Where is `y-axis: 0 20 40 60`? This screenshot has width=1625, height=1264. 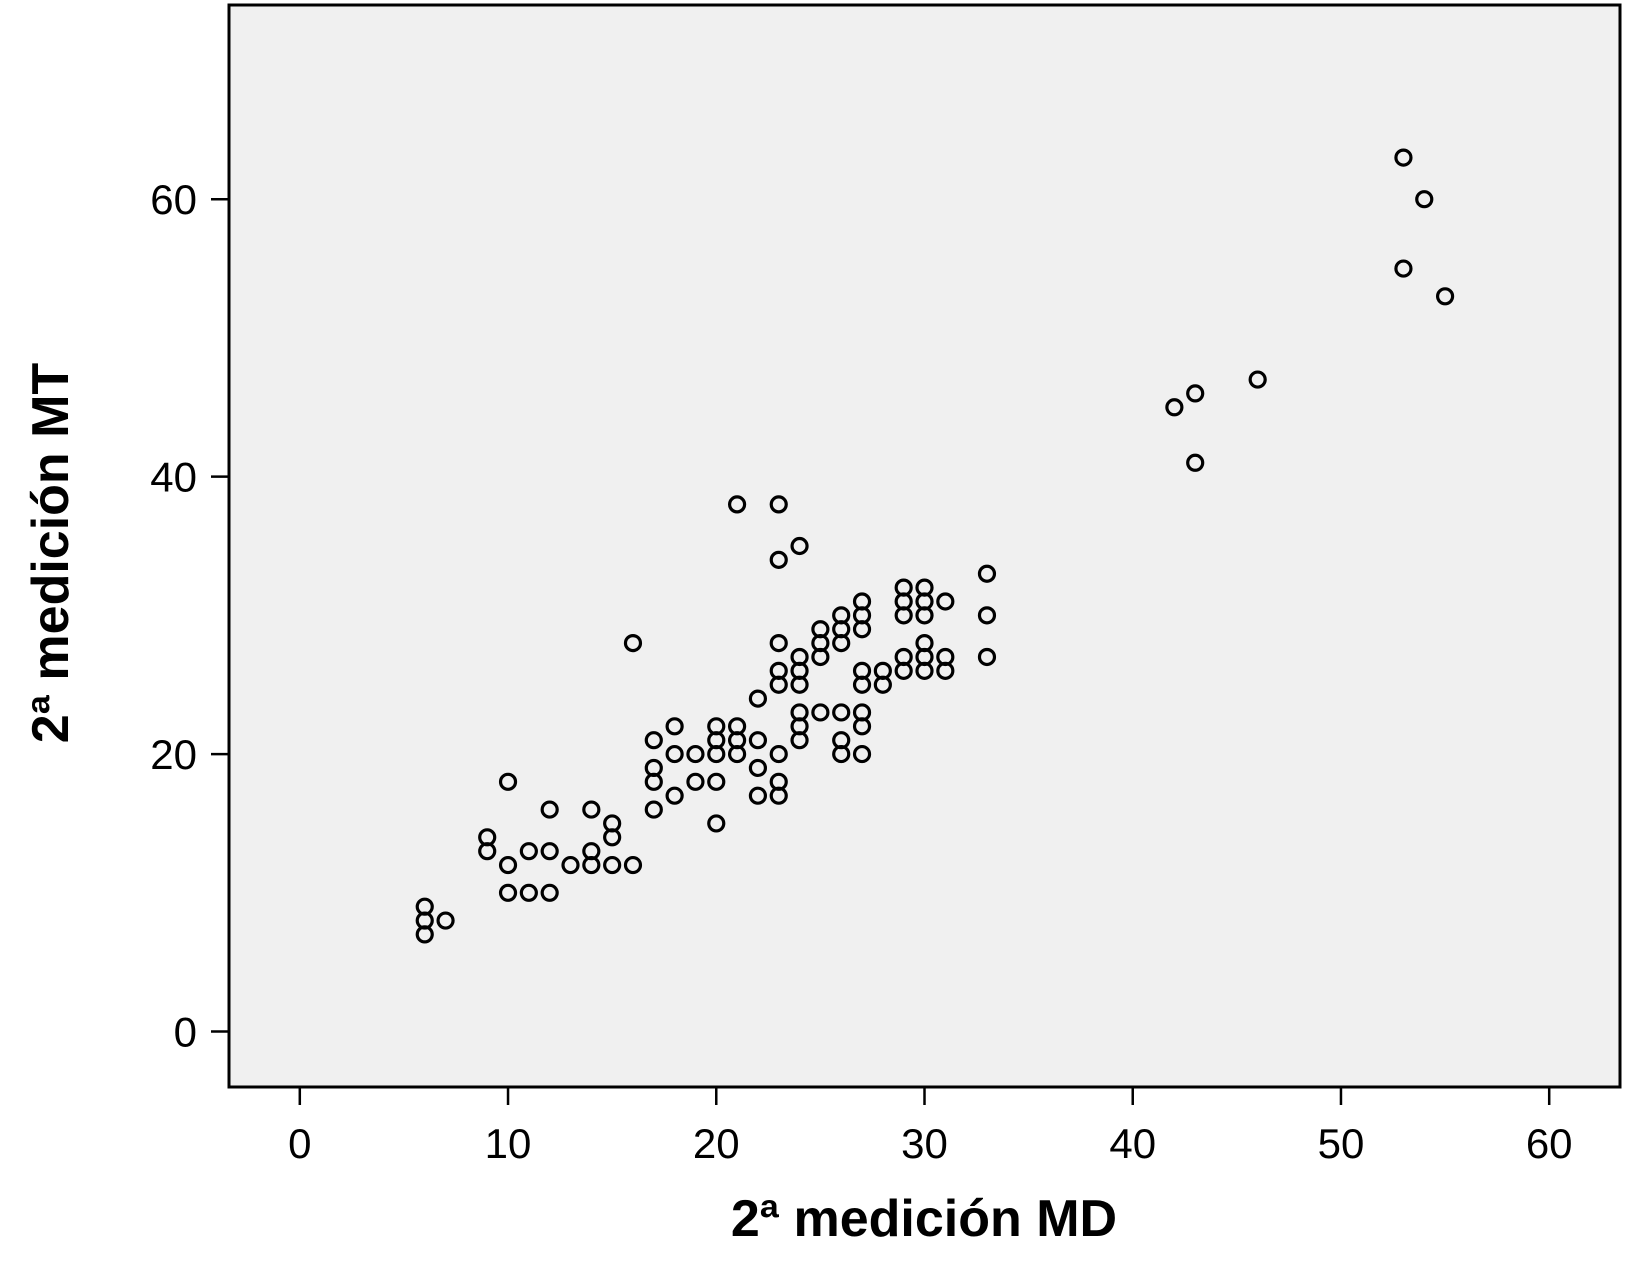 y-axis: 0 20 40 60 is located at coordinates (189, 616).